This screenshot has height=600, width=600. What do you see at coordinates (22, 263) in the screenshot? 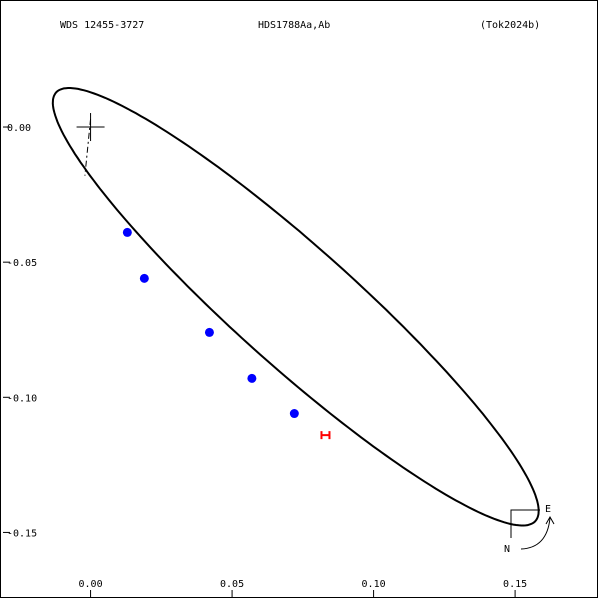
I see `y-tick-label: -0.05` at bounding box center [22, 263].